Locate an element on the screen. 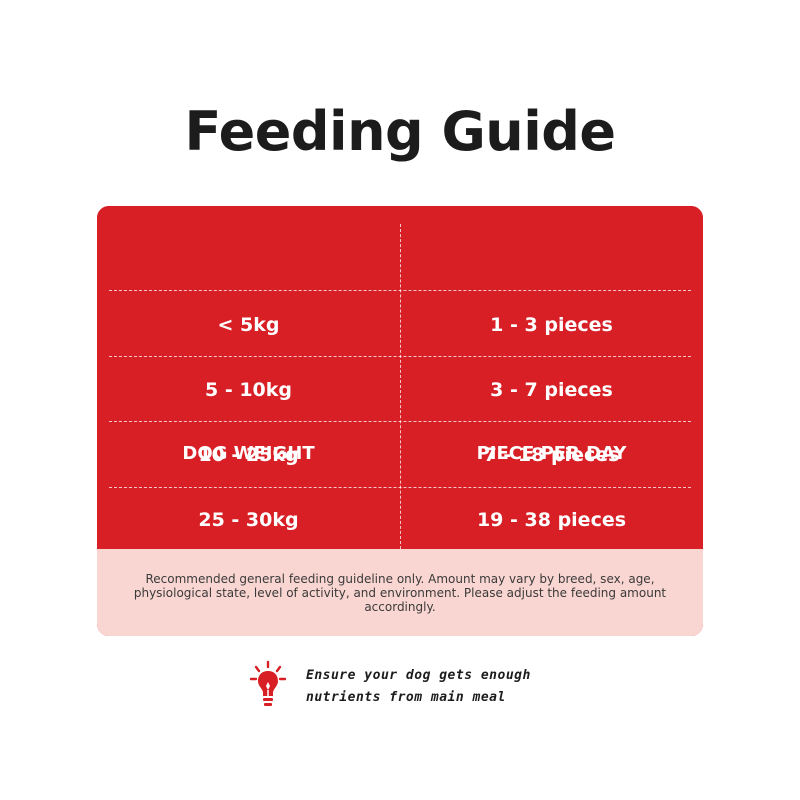 The width and height of the screenshot is (800, 800). header-dog-weight: DOG WEIGHT is located at coordinates (248, 453).